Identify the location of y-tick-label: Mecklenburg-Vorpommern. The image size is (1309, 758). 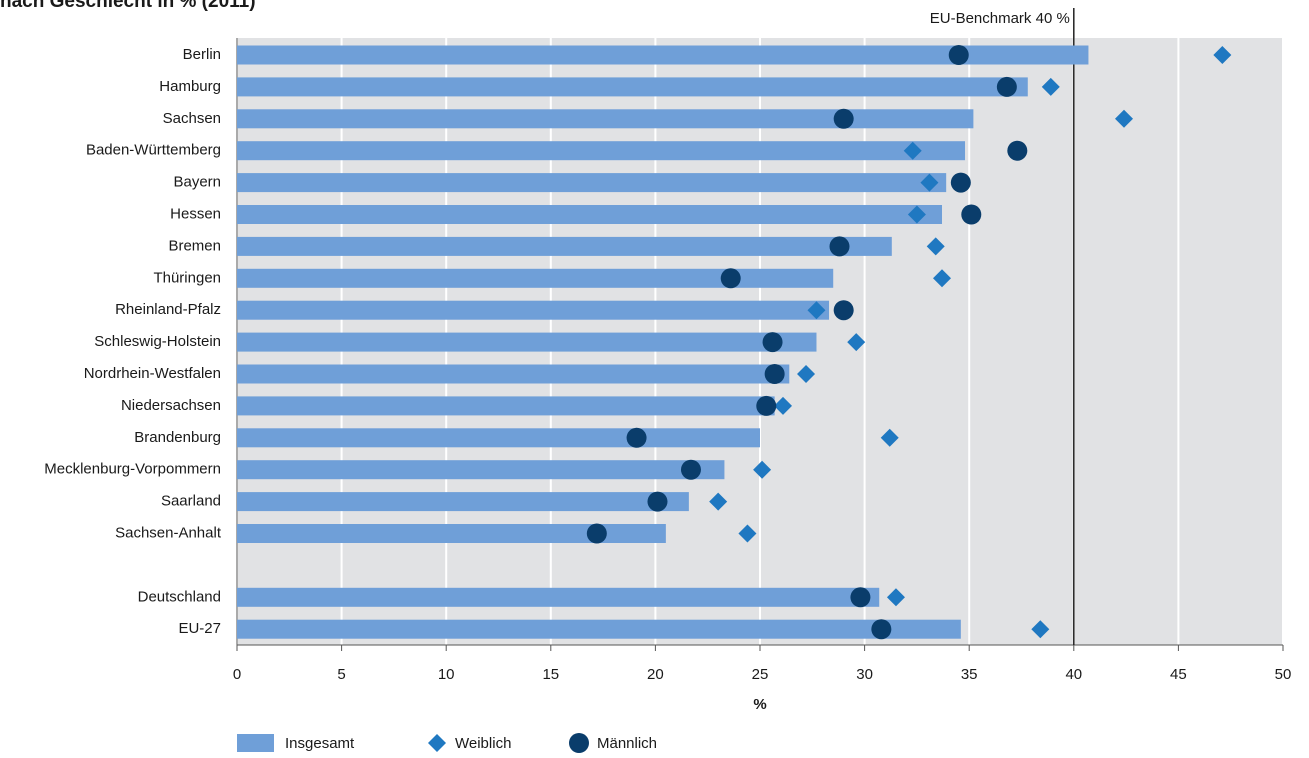
(132, 469).